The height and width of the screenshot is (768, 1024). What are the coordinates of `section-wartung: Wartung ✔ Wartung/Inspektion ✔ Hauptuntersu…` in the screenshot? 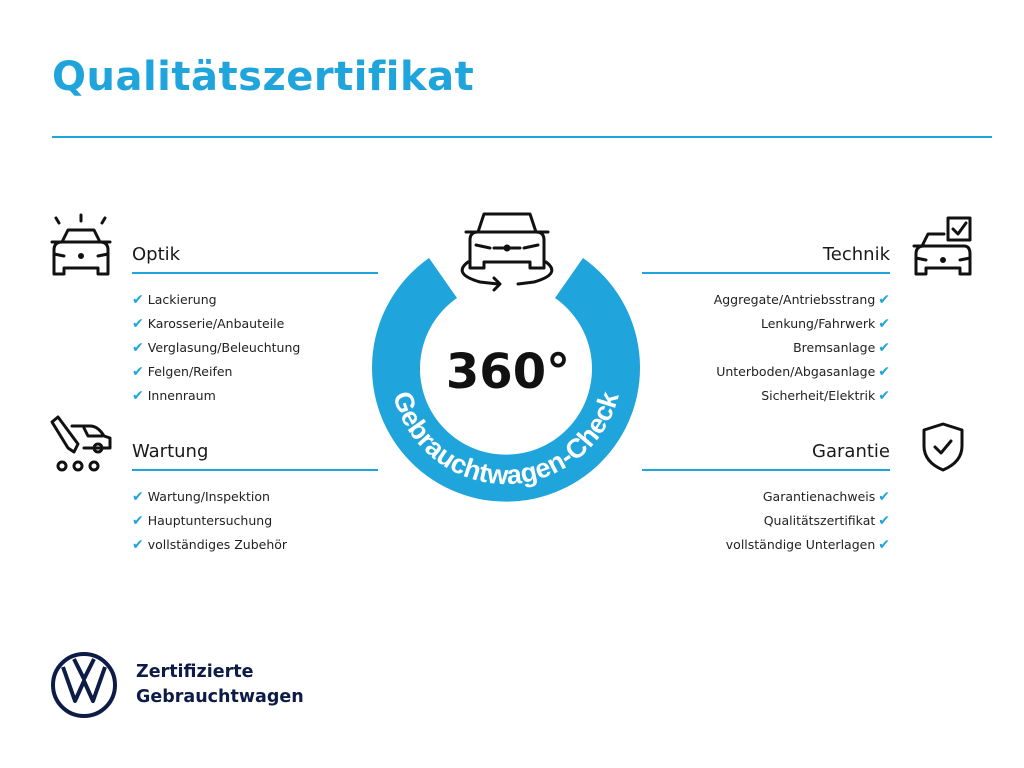 It's located at (255, 498).